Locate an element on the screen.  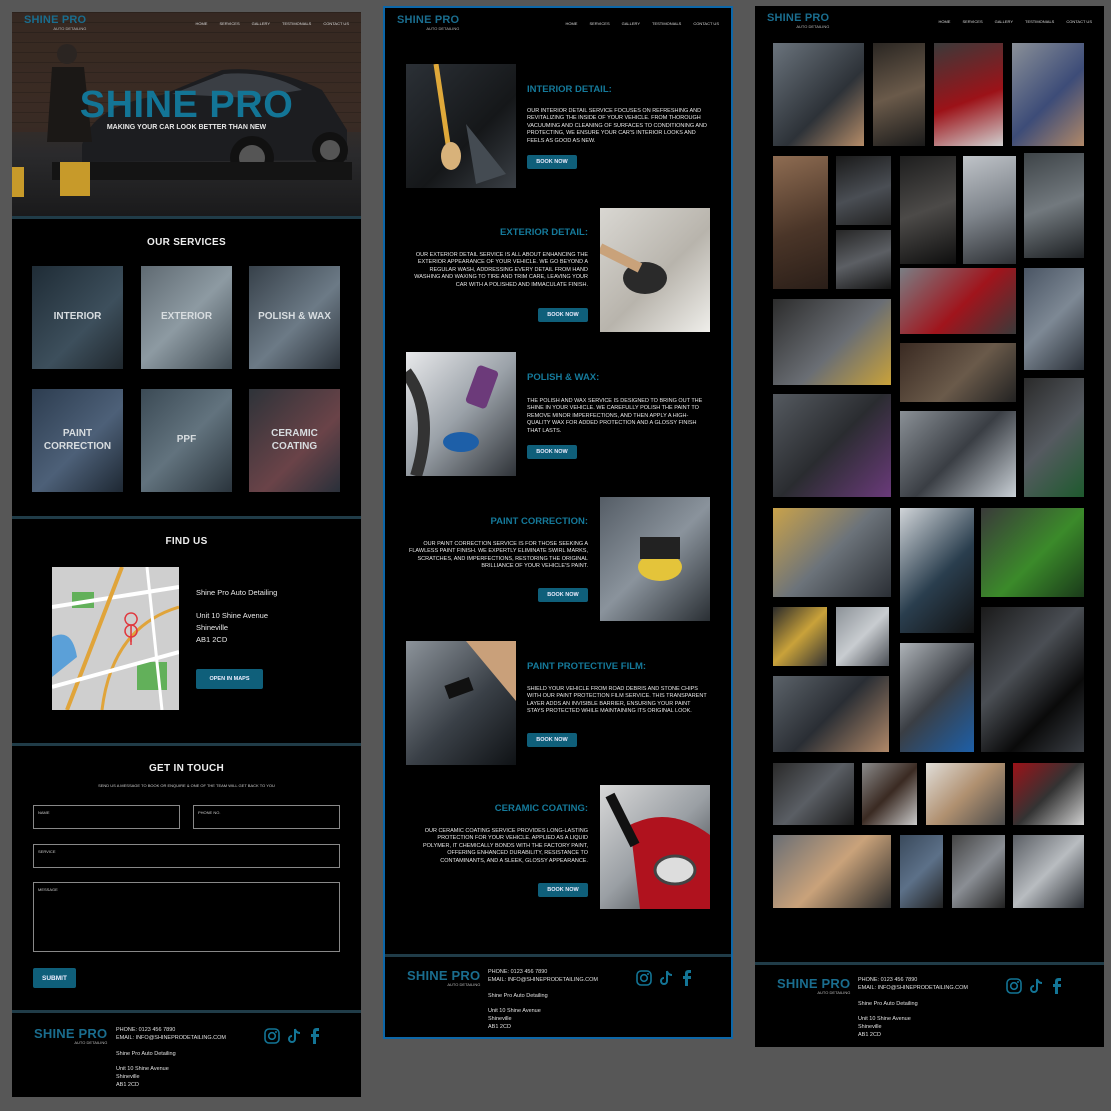
service-card-ppf: PPF is located at coordinates (186, 440).